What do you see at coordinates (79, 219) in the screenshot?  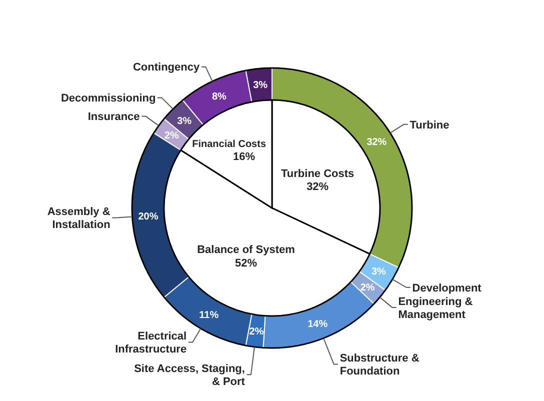 I see `slice-label: Assembly & Installation` at bounding box center [79, 219].